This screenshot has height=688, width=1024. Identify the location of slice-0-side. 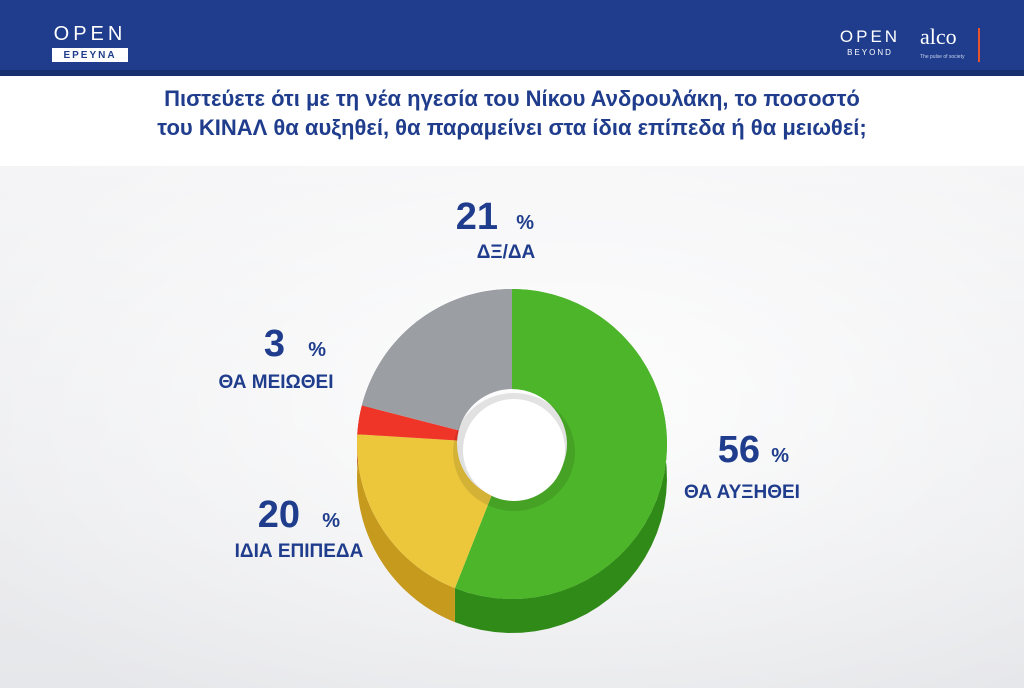
(560, 461).